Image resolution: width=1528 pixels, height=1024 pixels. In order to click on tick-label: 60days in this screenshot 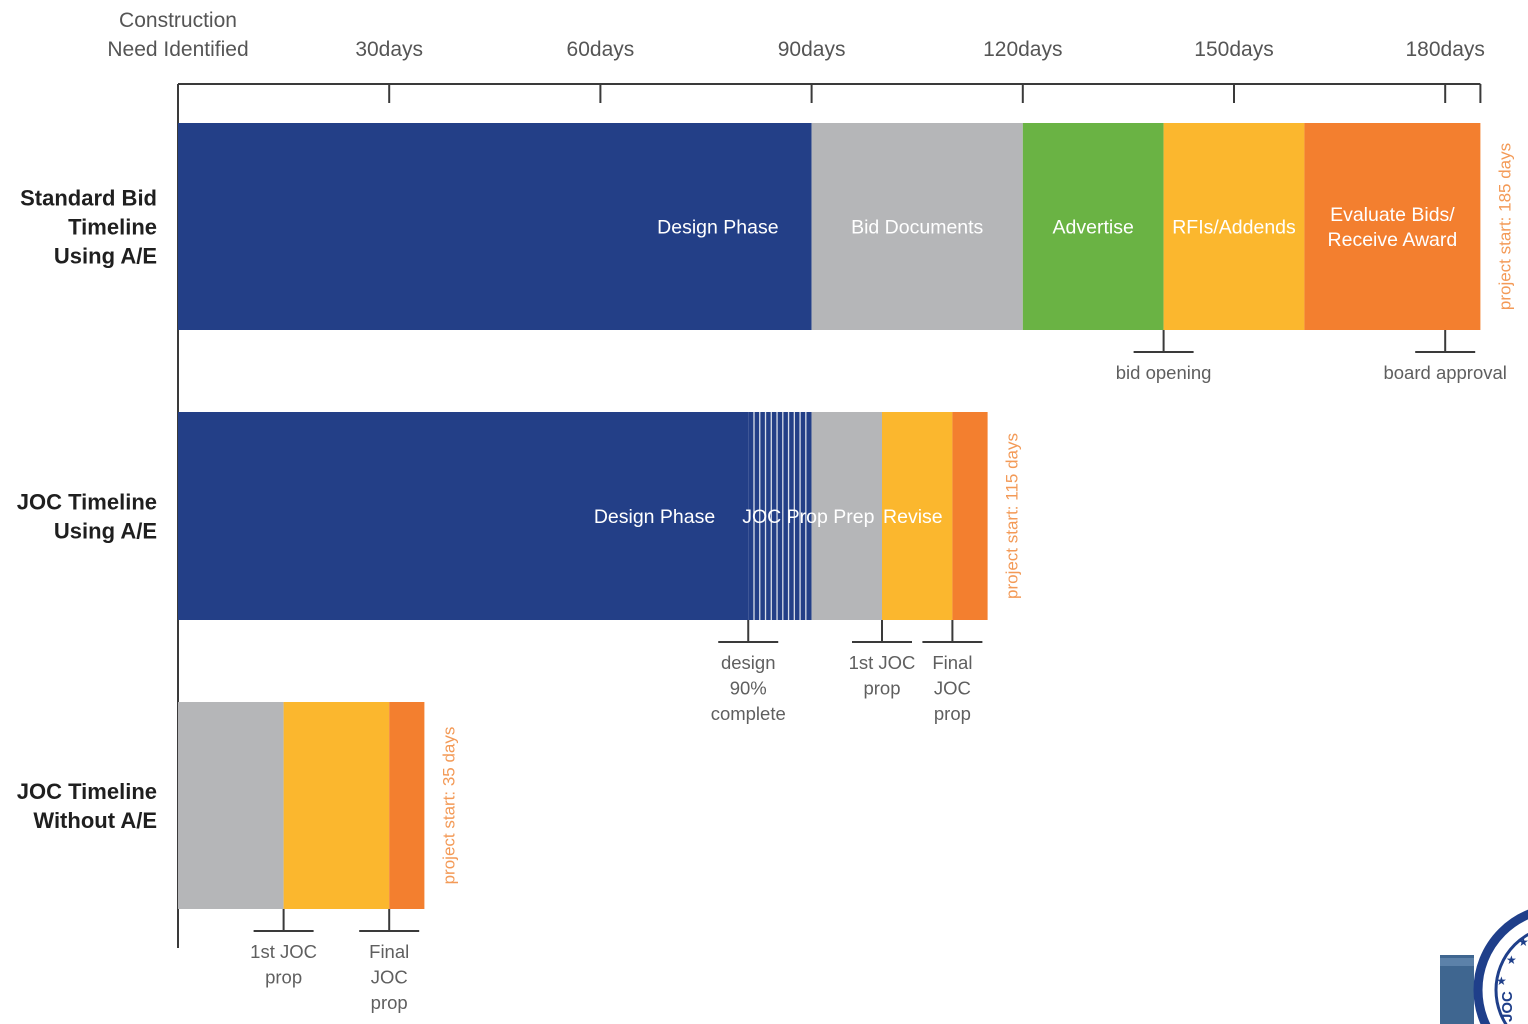, I will do `click(601, 49)`.